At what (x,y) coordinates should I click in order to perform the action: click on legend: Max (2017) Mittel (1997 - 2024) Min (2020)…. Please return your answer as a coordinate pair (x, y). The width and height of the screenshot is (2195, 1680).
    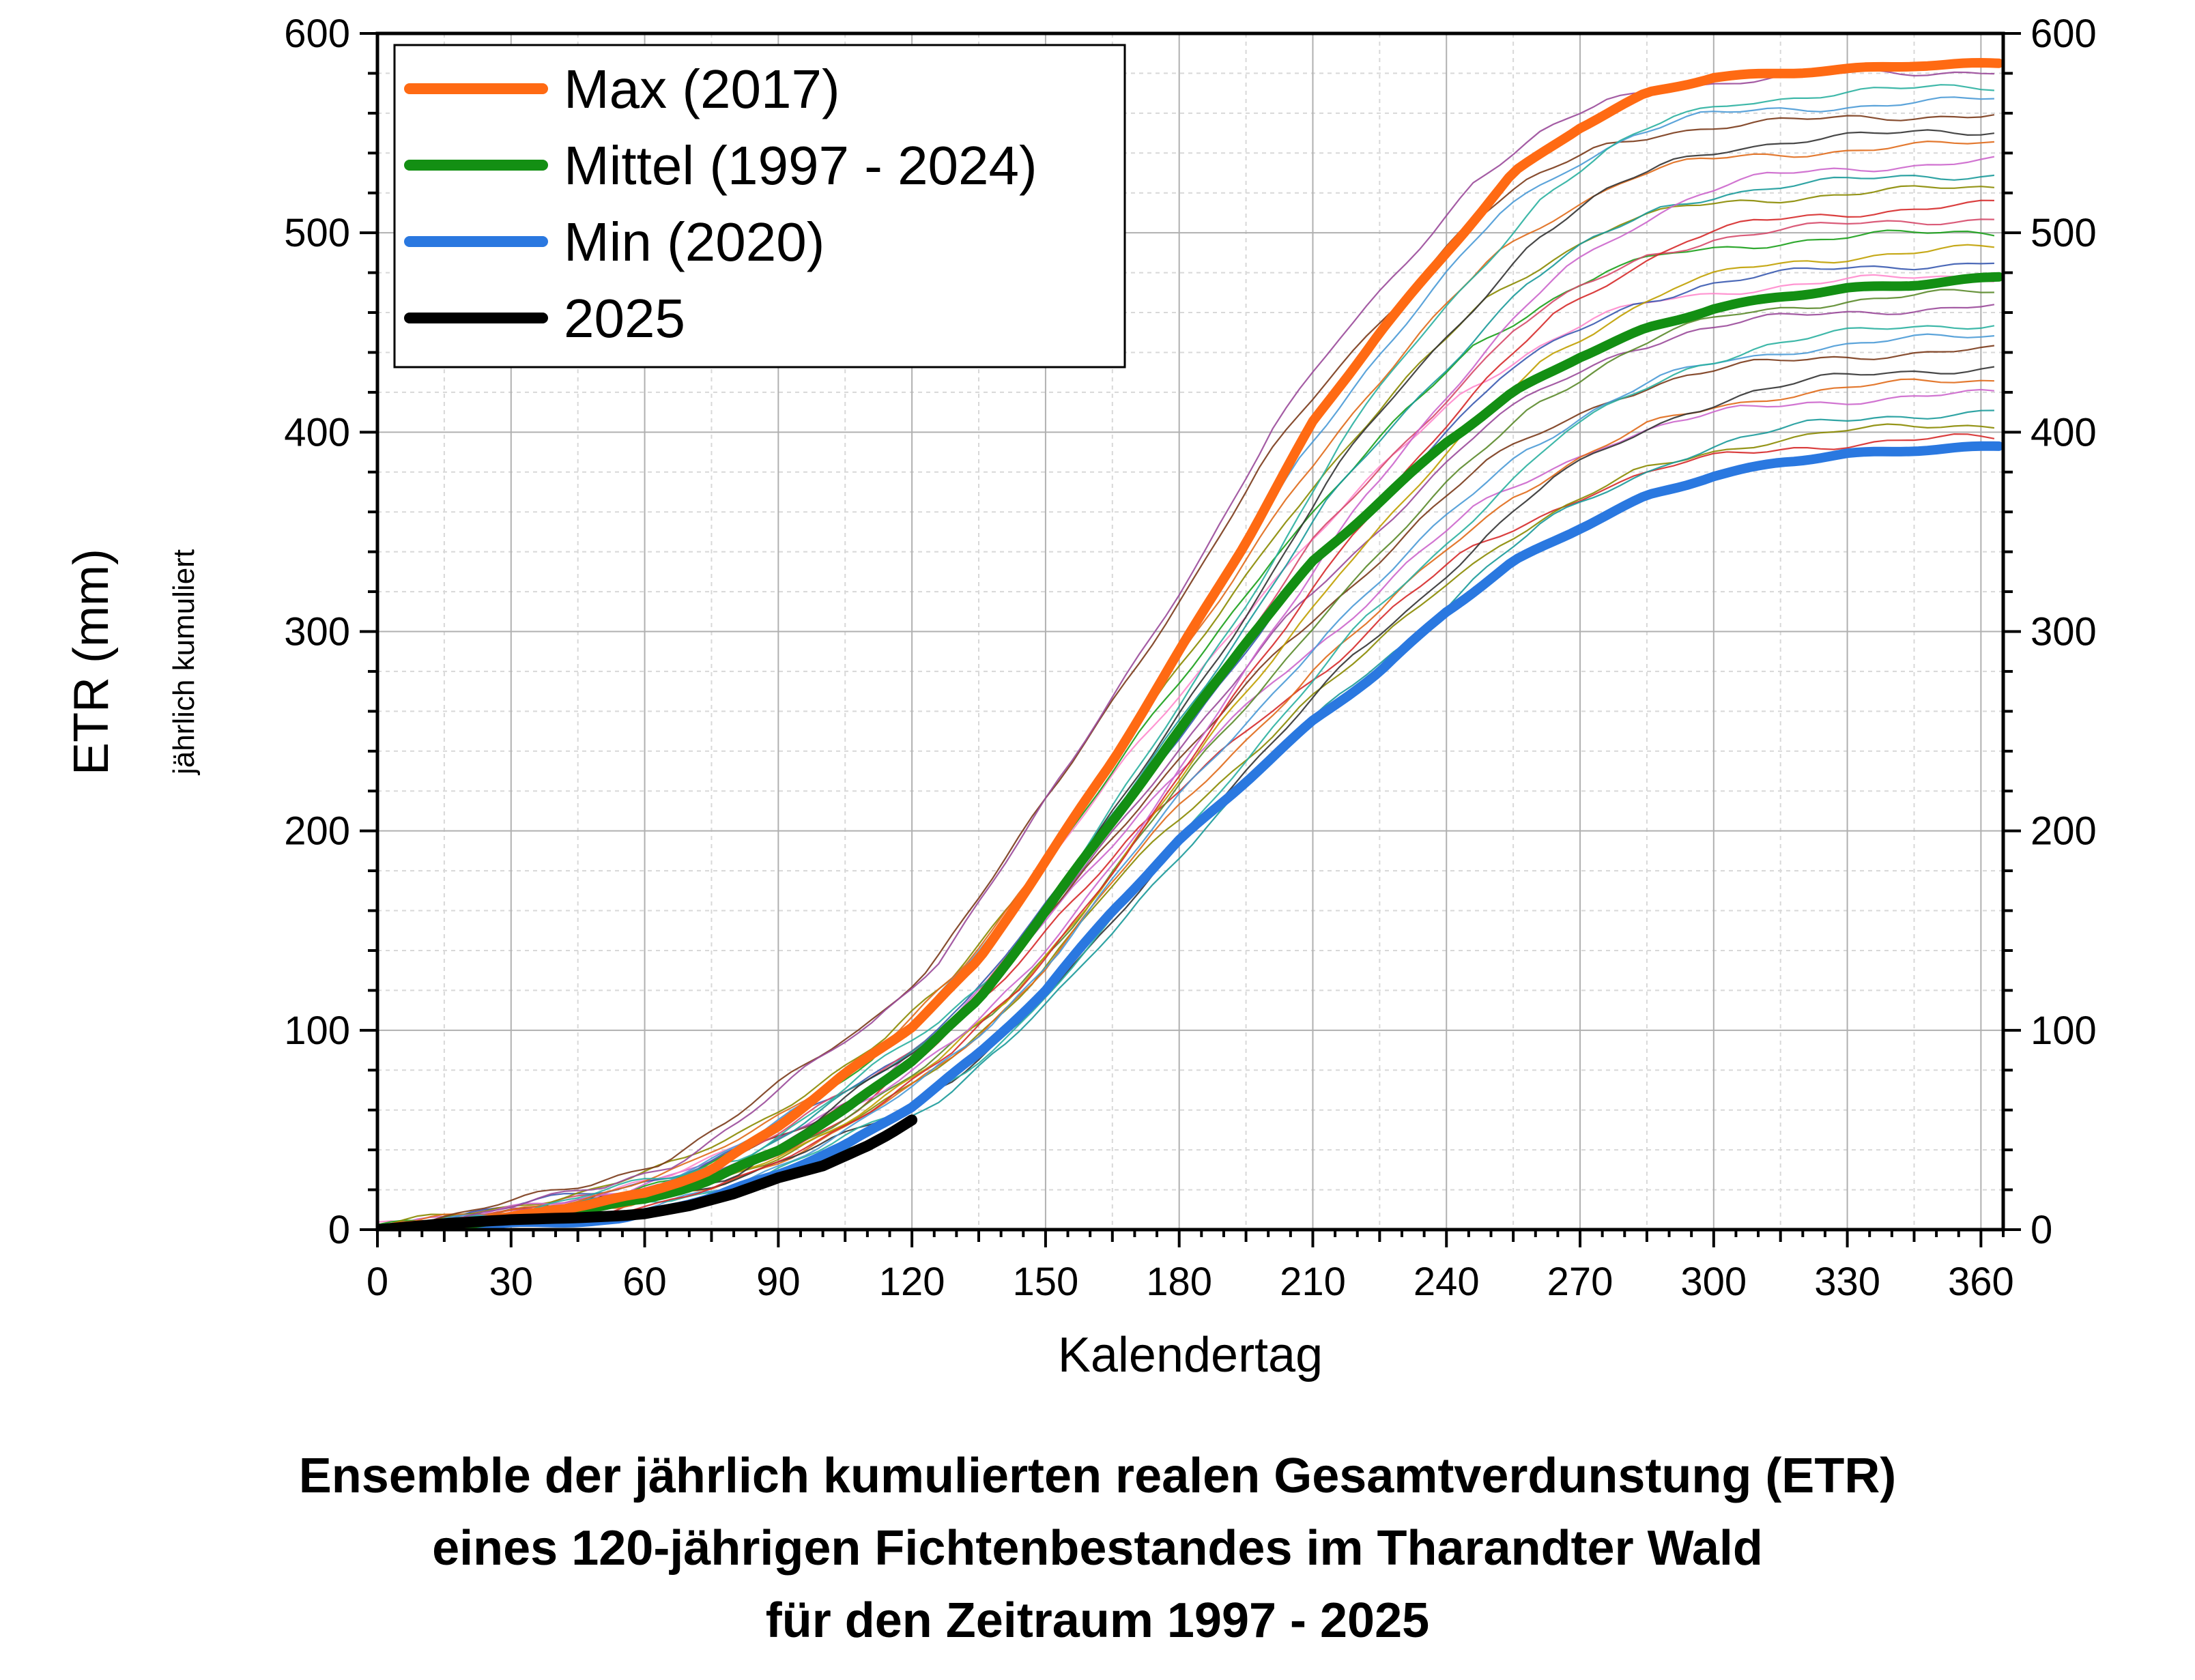
    Looking at the image, I should click on (760, 206).